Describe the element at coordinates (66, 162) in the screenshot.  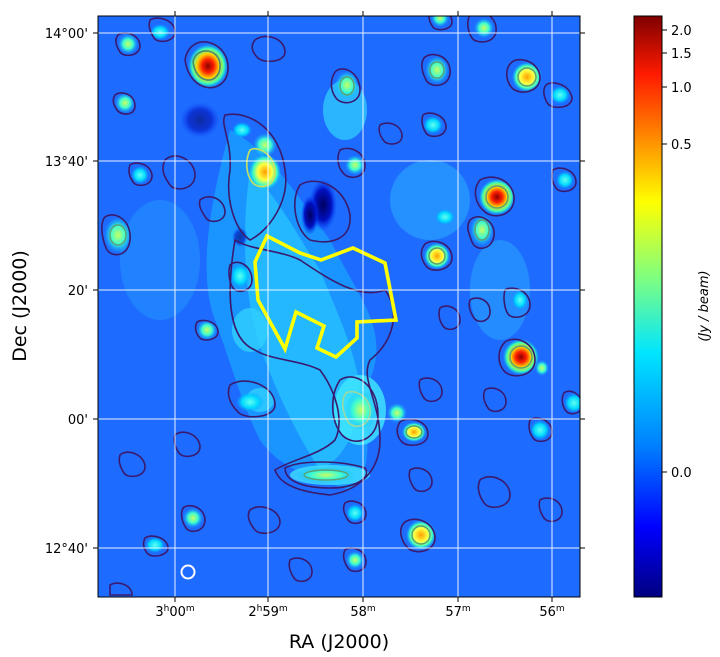
I see `dec-tick-1: 13°40'` at that location.